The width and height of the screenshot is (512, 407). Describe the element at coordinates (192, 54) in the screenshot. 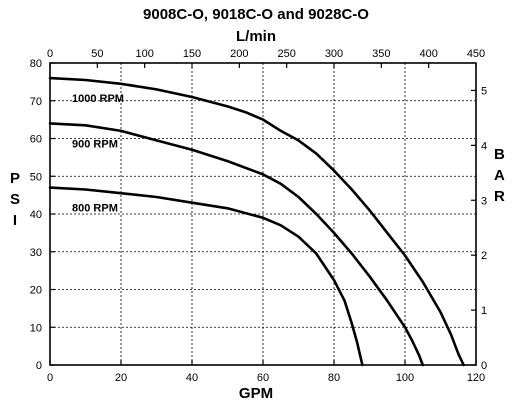

I see `x2-tick-label: 150` at that location.